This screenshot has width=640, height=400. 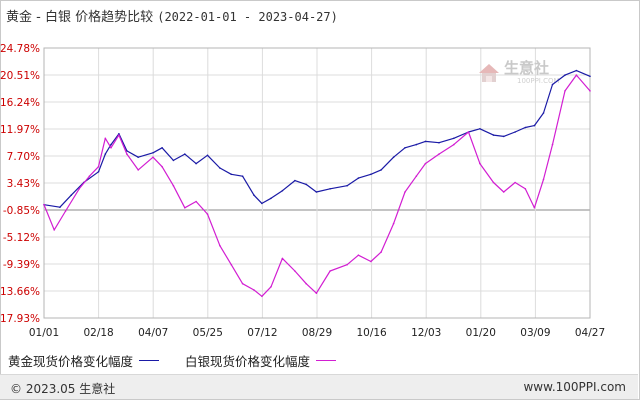 I want to click on footer-site-link: www.100PPI.com, so click(x=574, y=387).